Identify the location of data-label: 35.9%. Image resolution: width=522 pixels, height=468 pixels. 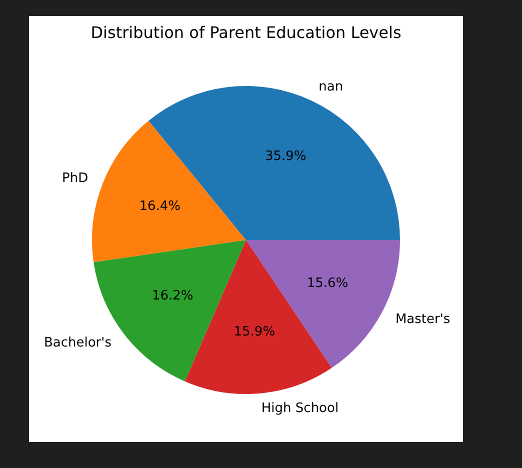
(285, 156).